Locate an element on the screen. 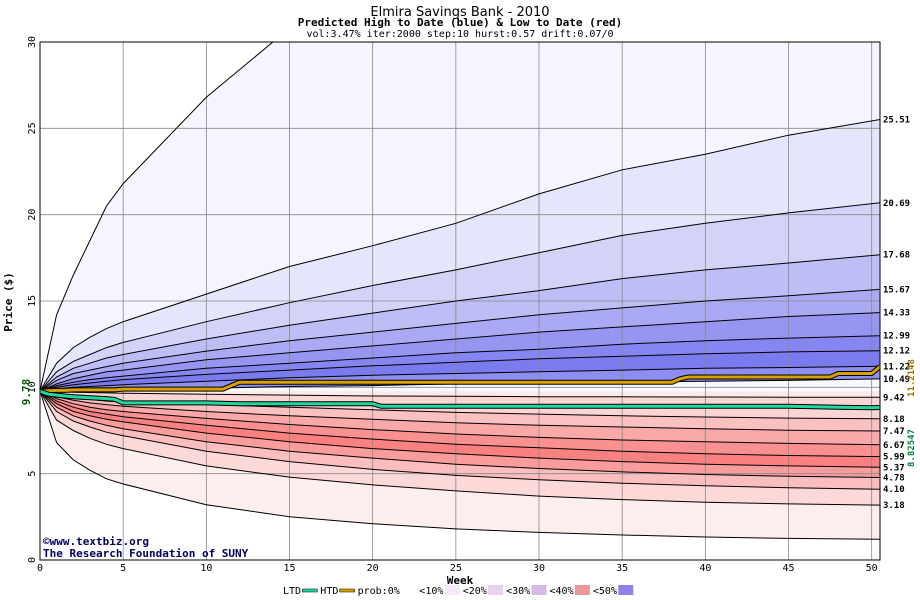 Image resolution: width=920 pixels, height=600 pixels. quantile-end-label: 7.47 is located at coordinates (894, 432).